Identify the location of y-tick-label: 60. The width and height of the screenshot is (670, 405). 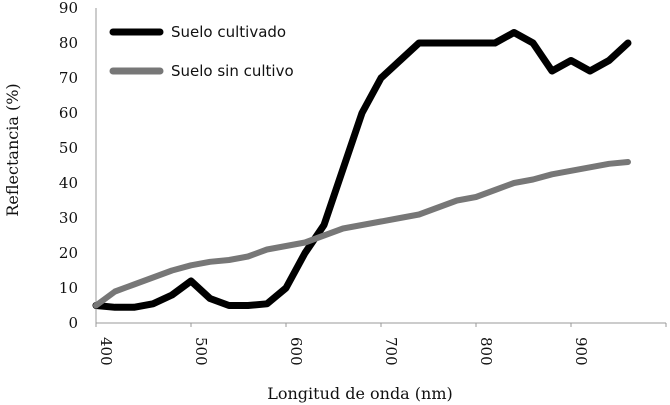
(68, 113).